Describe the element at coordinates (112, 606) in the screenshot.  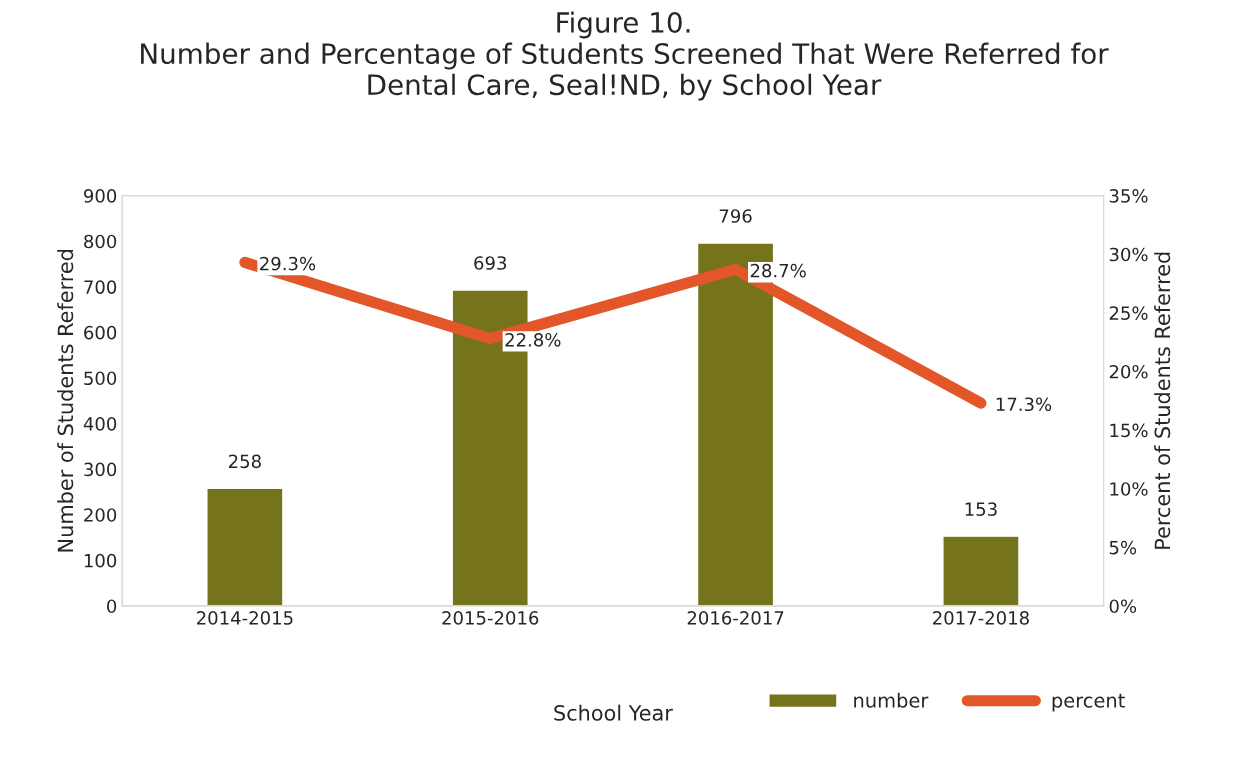
I see `y-tick-label: 0` at that location.